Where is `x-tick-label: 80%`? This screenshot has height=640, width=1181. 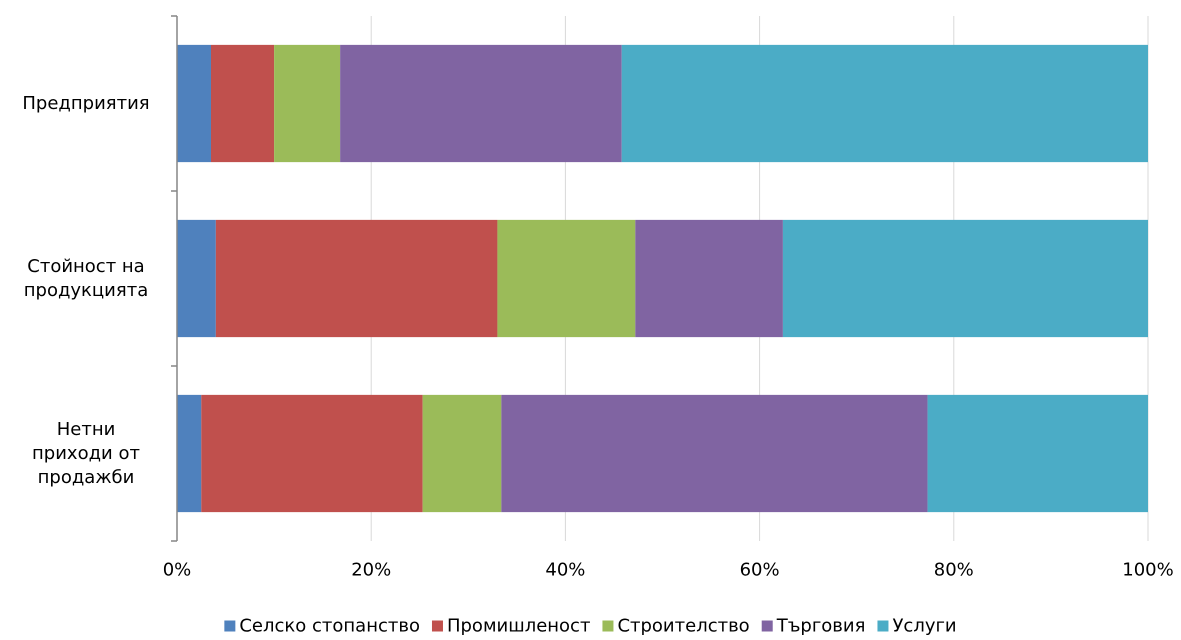 x-tick-label: 80% is located at coordinates (954, 570).